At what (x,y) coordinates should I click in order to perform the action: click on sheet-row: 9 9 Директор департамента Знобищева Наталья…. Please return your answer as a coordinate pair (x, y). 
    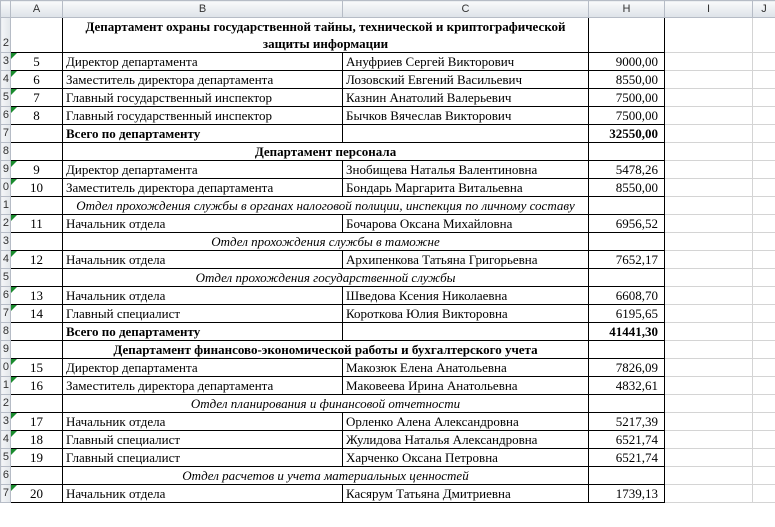
    Looking at the image, I should click on (387, 169).